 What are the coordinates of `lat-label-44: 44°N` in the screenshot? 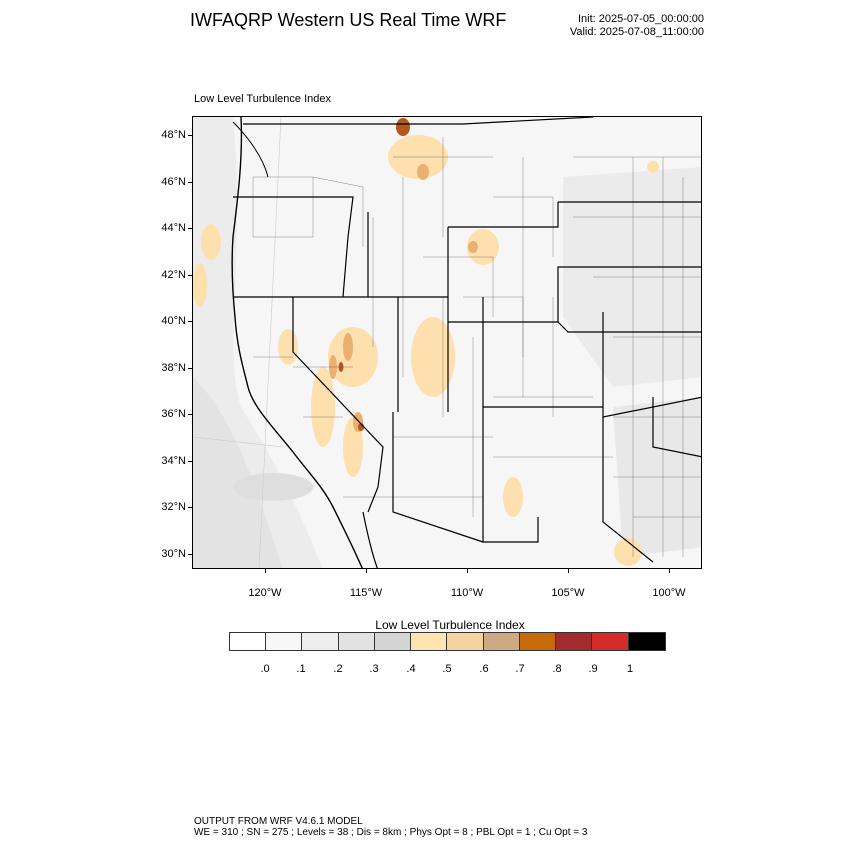 It's located at (173, 228).